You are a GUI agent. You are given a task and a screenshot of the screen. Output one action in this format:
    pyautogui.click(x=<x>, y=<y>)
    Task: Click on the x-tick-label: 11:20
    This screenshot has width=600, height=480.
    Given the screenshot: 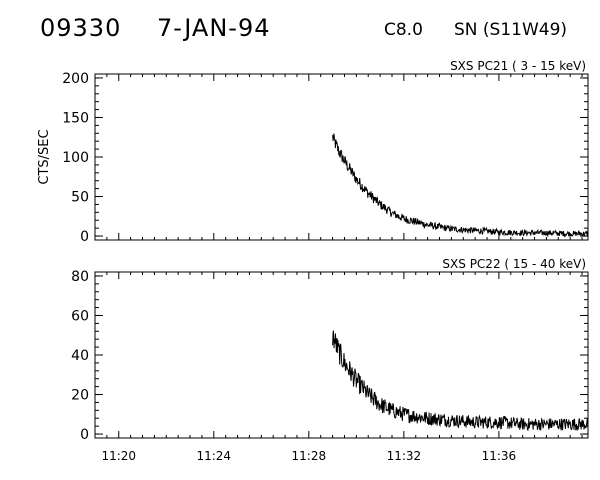 What is the action you would take?
    pyautogui.click(x=118, y=456)
    